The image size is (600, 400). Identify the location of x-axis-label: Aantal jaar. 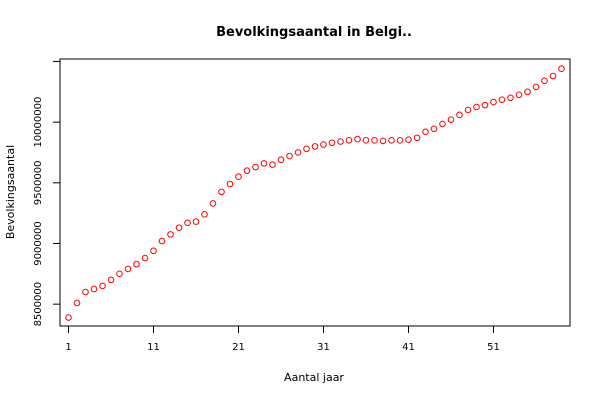
(314, 377).